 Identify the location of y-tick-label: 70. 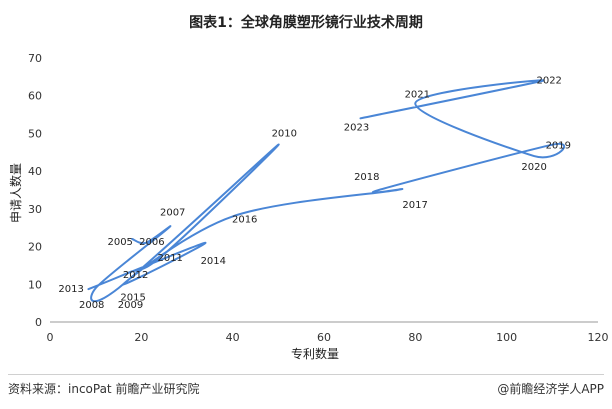
(35, 58).